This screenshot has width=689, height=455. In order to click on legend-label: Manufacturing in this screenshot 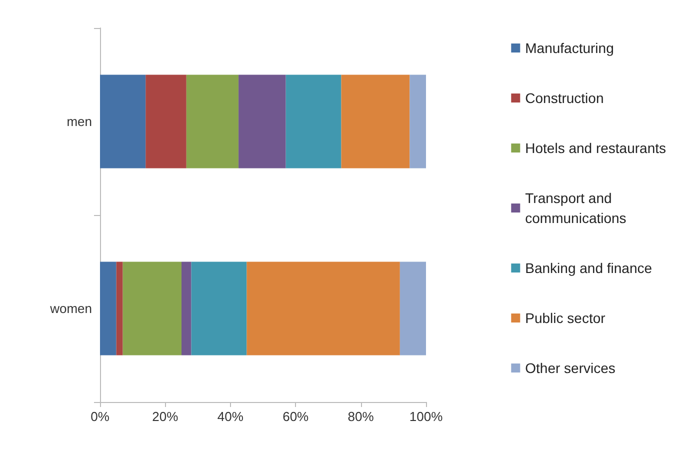, I will do `click(569, 48)`.